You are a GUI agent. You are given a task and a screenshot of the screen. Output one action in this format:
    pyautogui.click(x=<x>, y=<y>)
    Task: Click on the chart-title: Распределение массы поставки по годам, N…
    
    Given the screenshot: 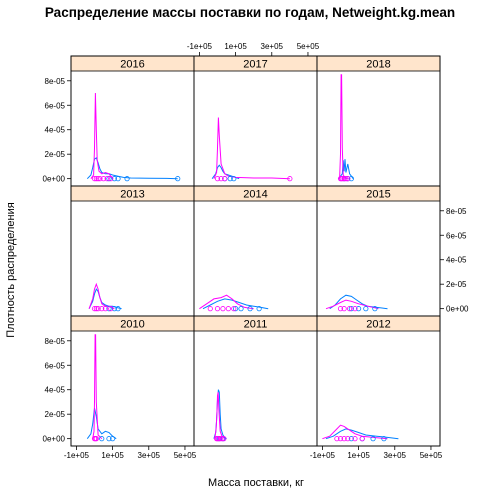 What is the action you would take?
    pyautogui.click(x=250, y=12)
    